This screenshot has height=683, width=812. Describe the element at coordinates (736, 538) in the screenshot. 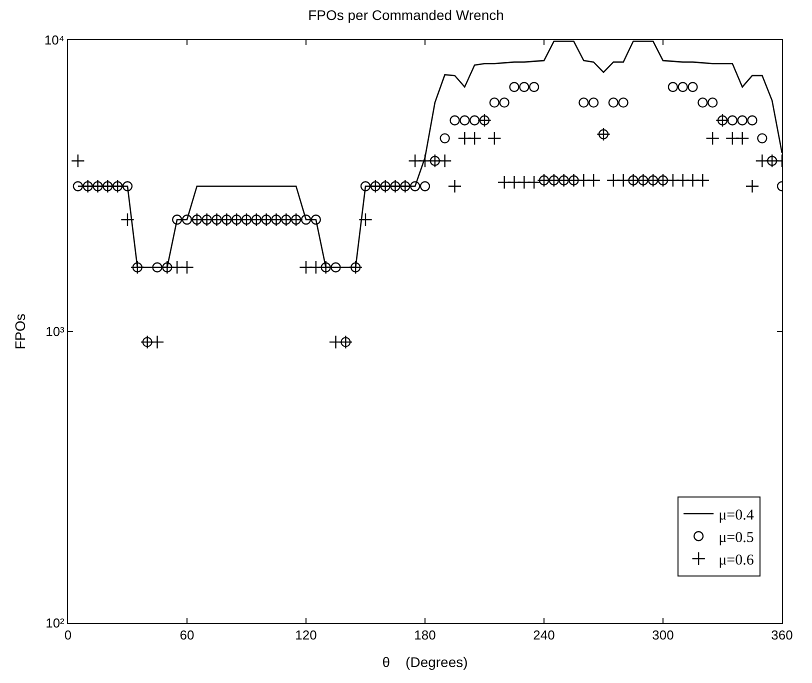

I see `legend-label: μ=0.5` at that location.